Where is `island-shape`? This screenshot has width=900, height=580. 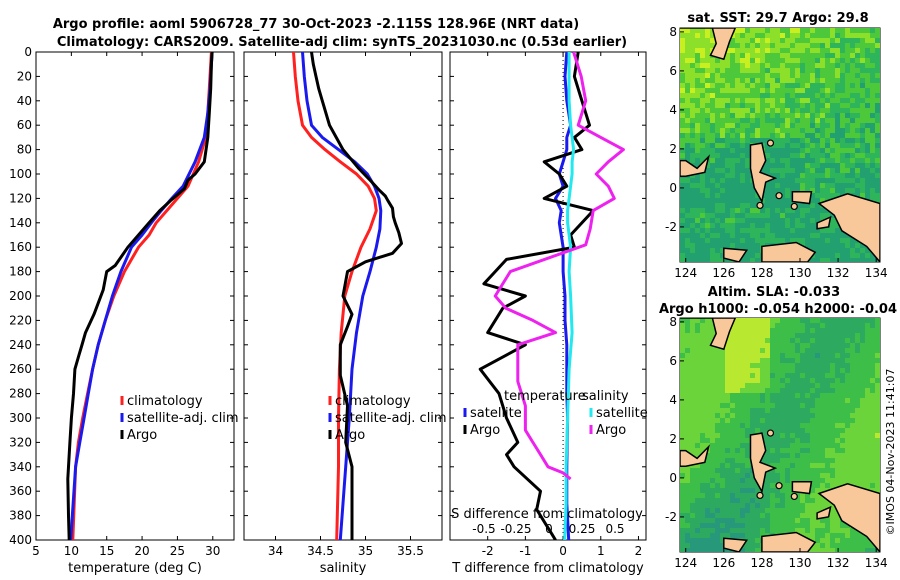
island-shape is located at coordinates (794, 496).